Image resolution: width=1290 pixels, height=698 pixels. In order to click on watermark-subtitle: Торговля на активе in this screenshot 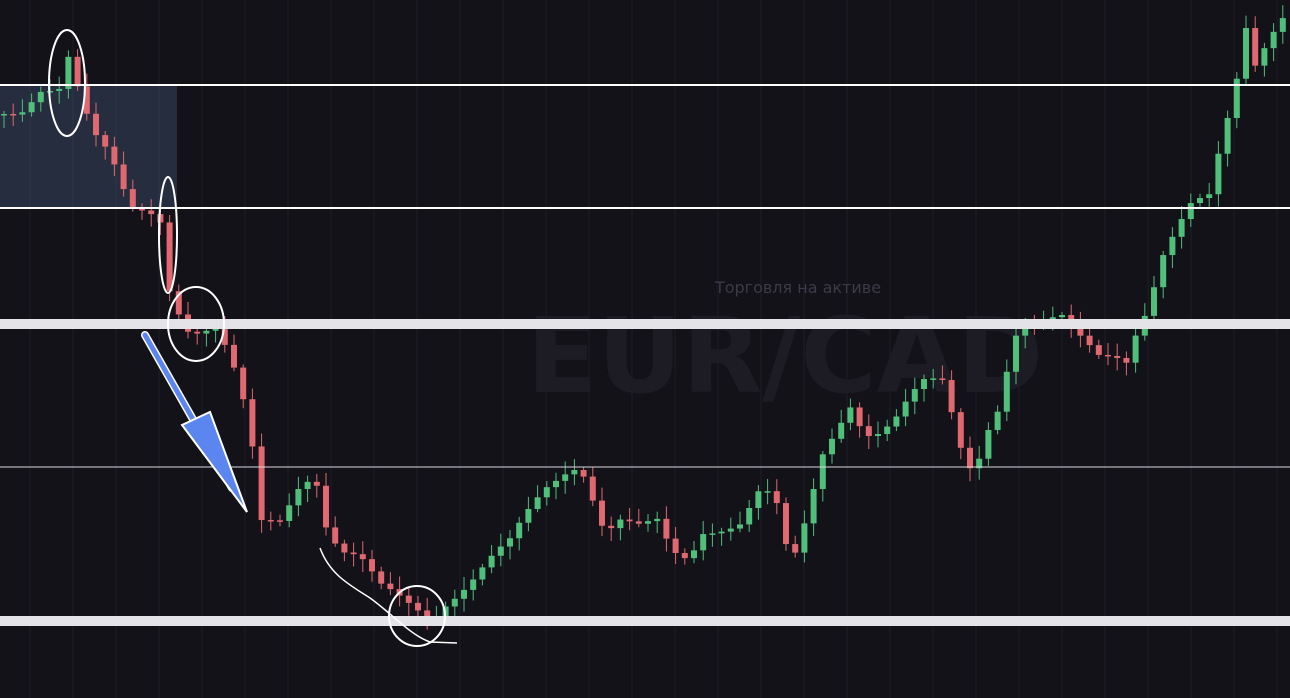, I will do `click(797, 287)`.